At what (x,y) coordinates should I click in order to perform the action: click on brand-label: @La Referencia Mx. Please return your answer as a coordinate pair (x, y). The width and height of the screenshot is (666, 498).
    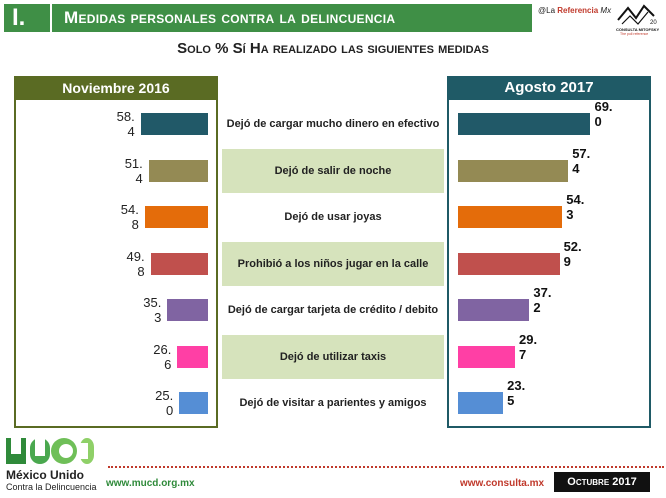
    Looking at the image, I should click on (574, 10).